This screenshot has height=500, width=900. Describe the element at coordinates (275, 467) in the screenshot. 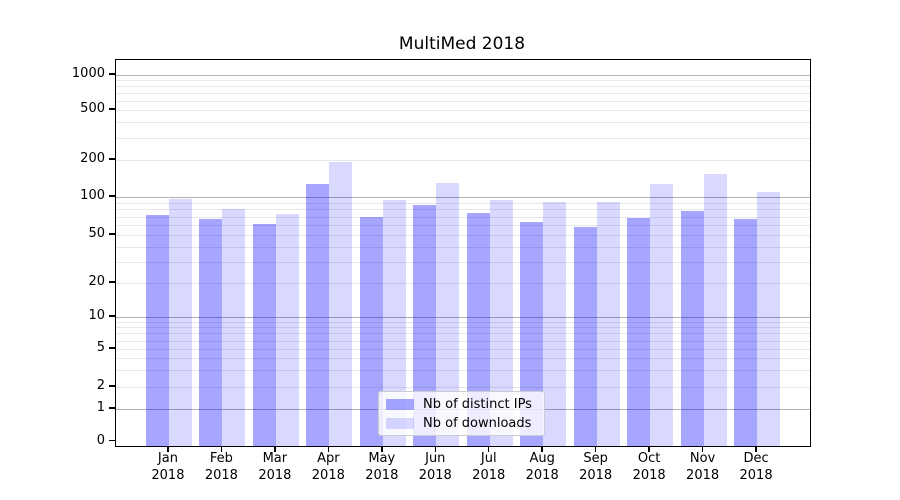

I see `xtick-label-mar: Mar 2018` at that location.